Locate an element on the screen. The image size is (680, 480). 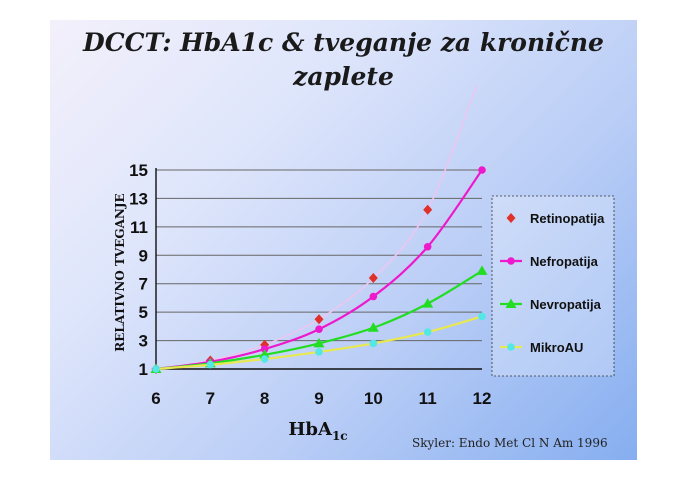
legend-label-mikroau: MikroAU is located at coordinates (556, 347).